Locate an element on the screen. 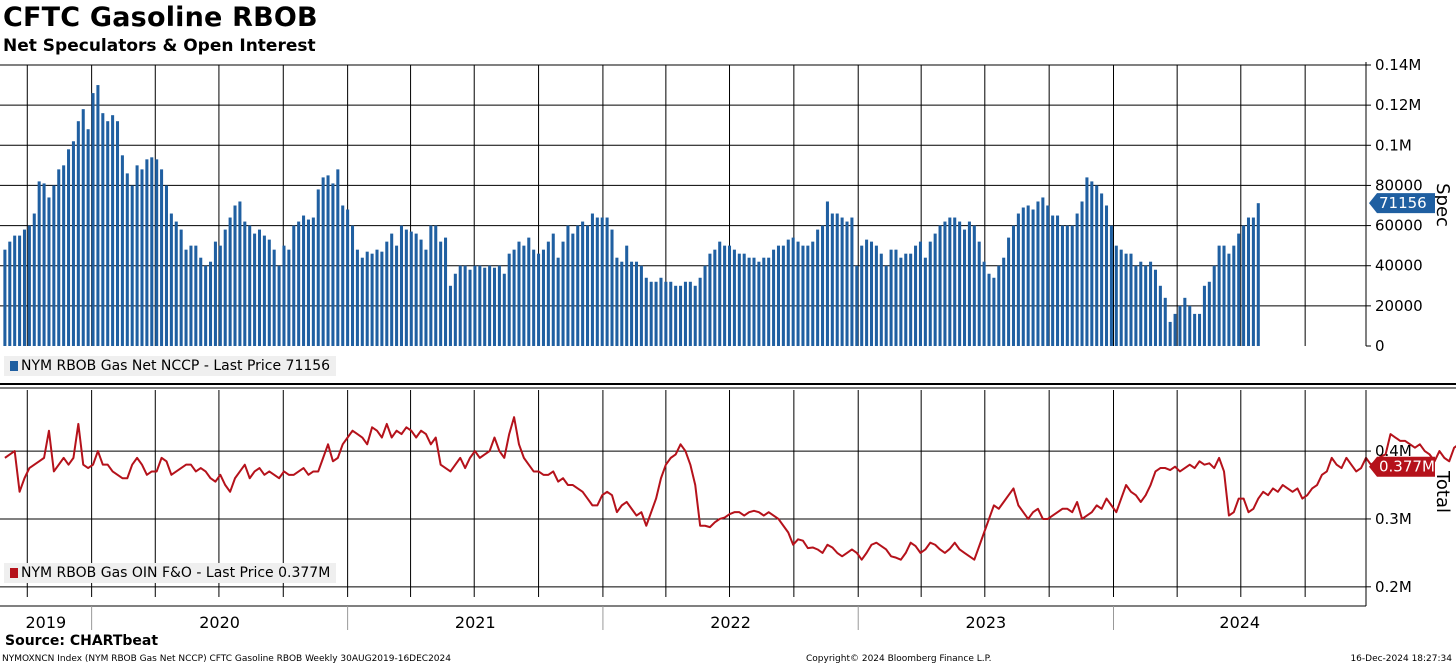 The image size is (1456, 666). y-tick-label-total: 0.2M is located at coordinates (1393, 587).